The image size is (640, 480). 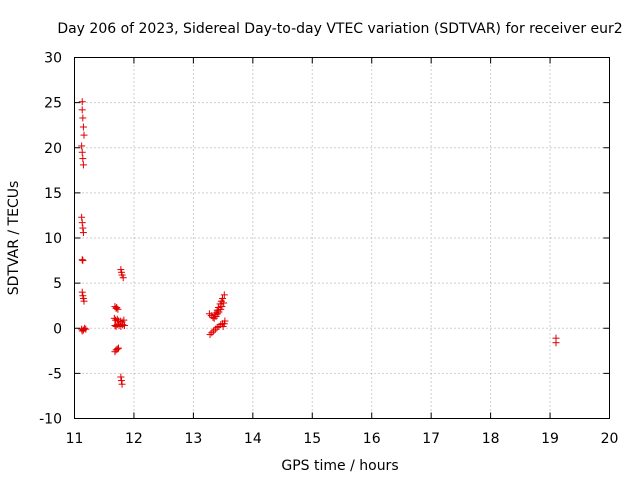 I want to click on y-tick-label: 30, so click(x=53, y=59).